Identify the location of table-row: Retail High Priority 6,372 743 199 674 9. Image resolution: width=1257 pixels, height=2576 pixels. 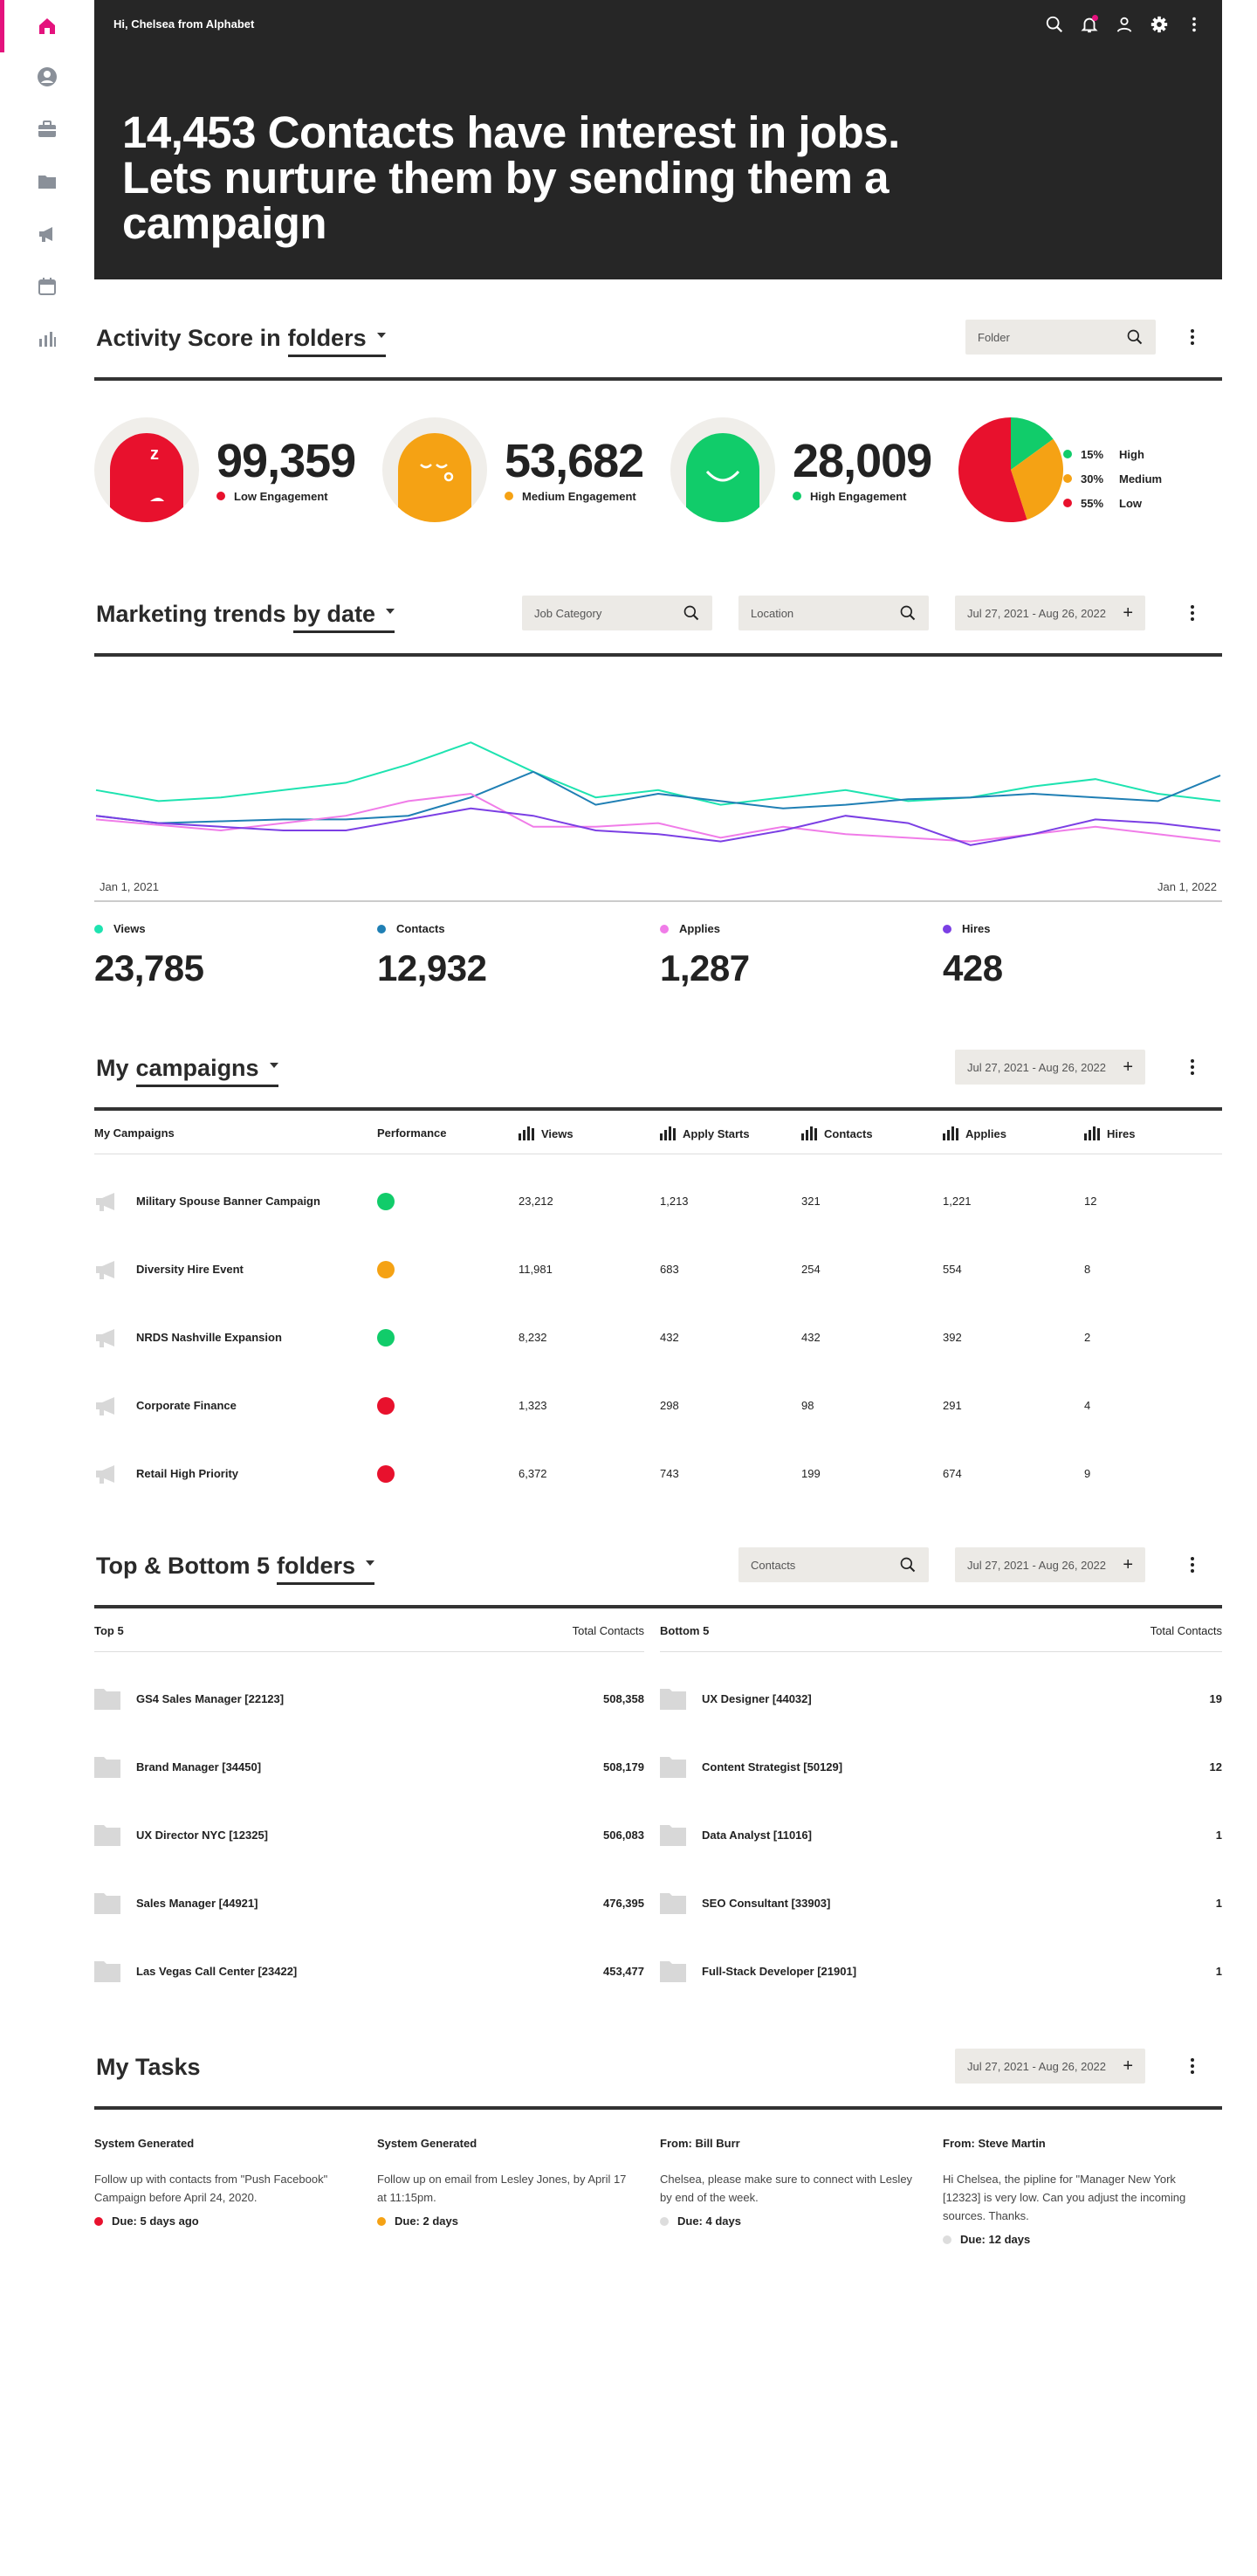
(658, 1475).